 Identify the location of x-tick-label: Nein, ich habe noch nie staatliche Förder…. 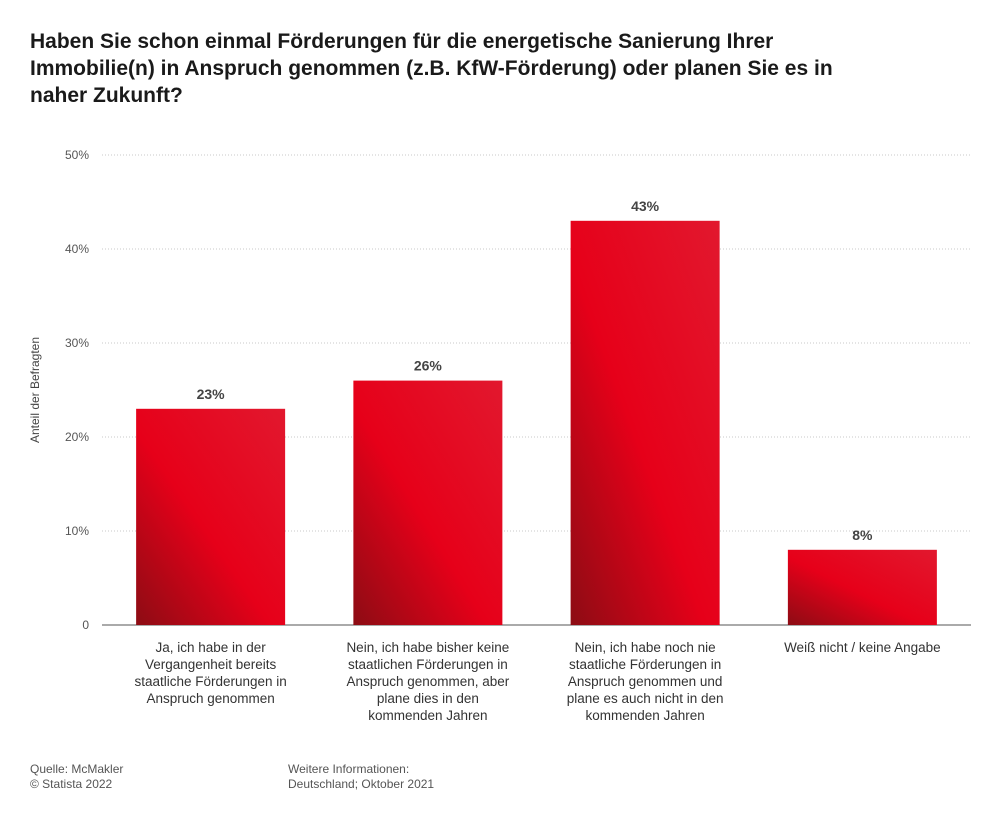
(645, 681).